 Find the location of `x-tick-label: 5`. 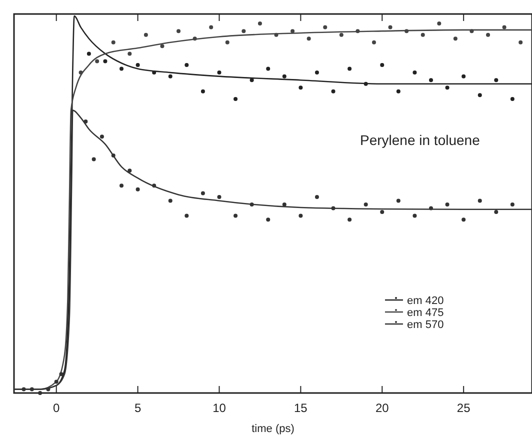

x-tick-label: 5 is located at coordinates (138, 408).